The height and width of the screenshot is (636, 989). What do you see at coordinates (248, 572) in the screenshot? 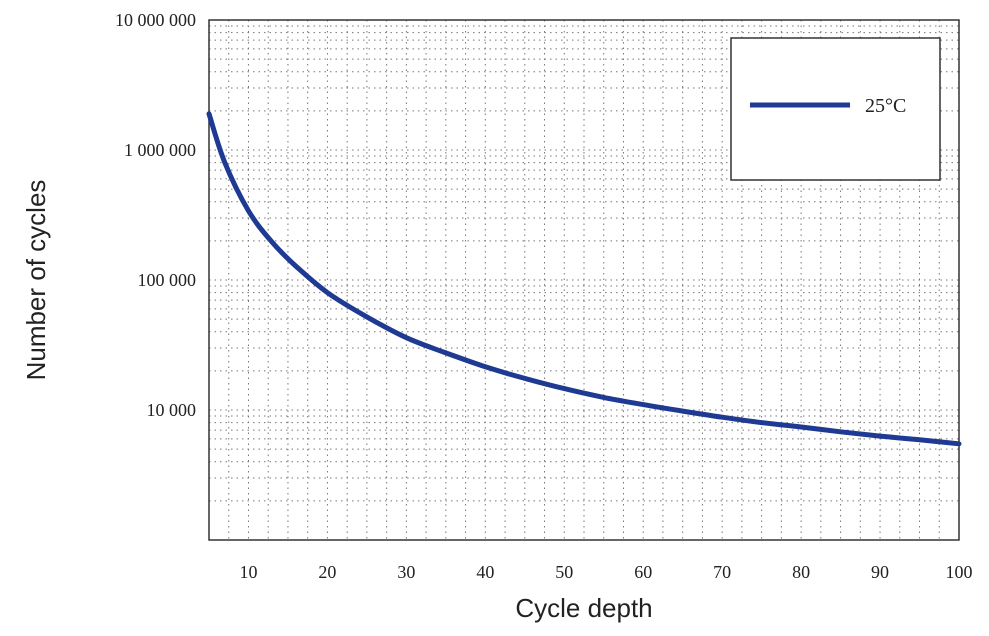
I see `x-tick-label: 10` at bounding box center [248, 572].